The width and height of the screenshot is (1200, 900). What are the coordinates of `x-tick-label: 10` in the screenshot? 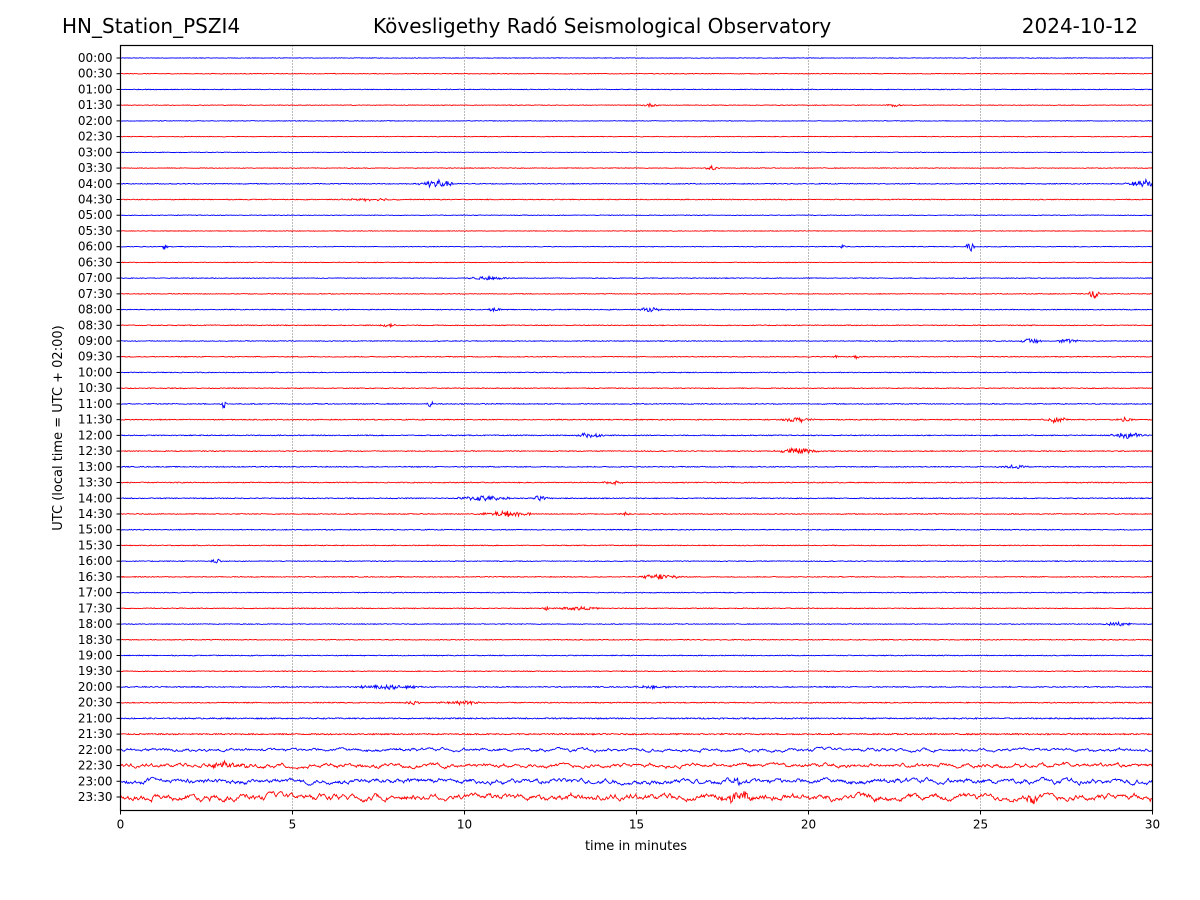 It's located at (464, 825).